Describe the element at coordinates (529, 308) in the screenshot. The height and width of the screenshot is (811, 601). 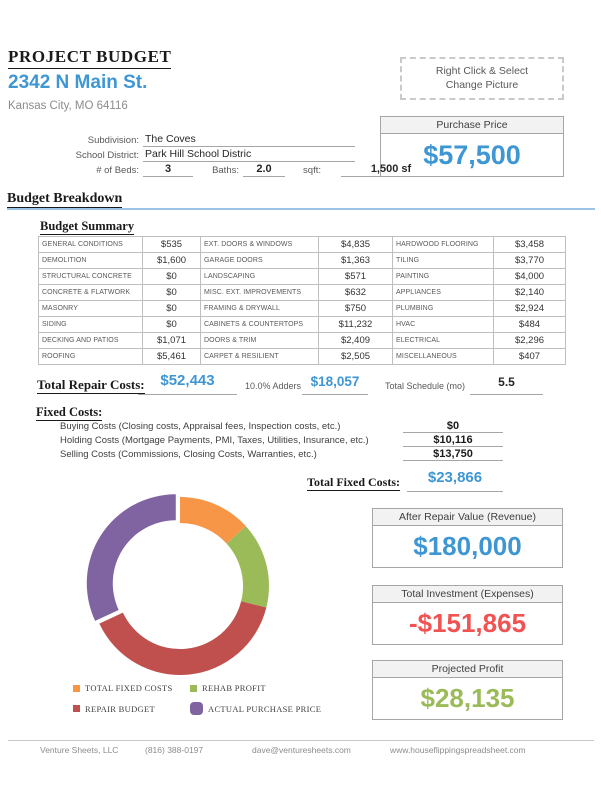
I see `budget-category-value: $2,924` at that location.